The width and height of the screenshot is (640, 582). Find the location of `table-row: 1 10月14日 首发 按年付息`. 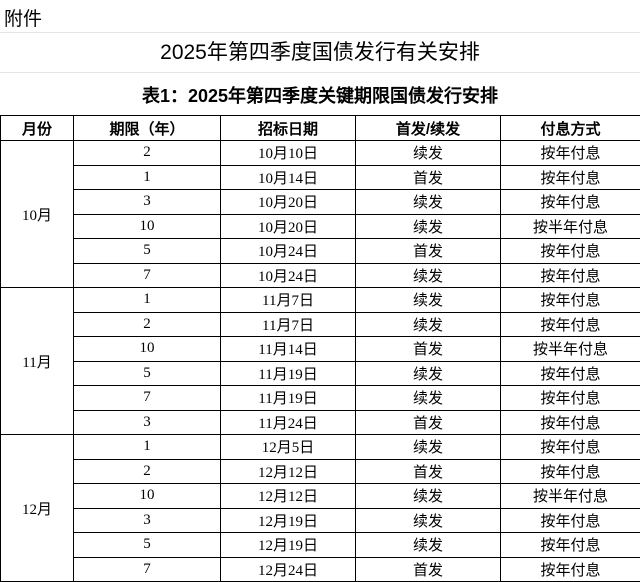

table-row: 1 10月14日 首发 按年付息 is located at coordinates (320, 177).